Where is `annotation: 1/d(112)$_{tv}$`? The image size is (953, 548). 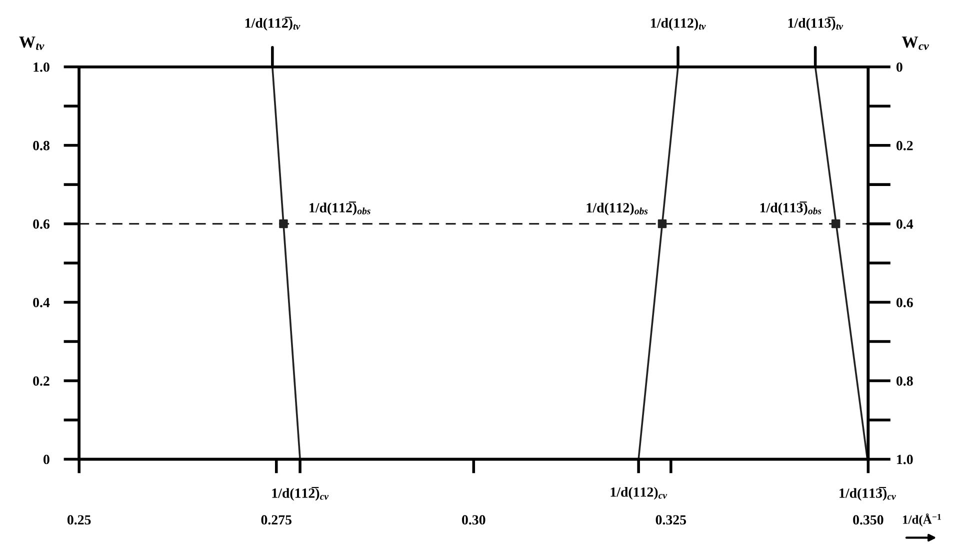 annotation: 1/d(112)$_{tv}$ is located at coordinates (678, 24).